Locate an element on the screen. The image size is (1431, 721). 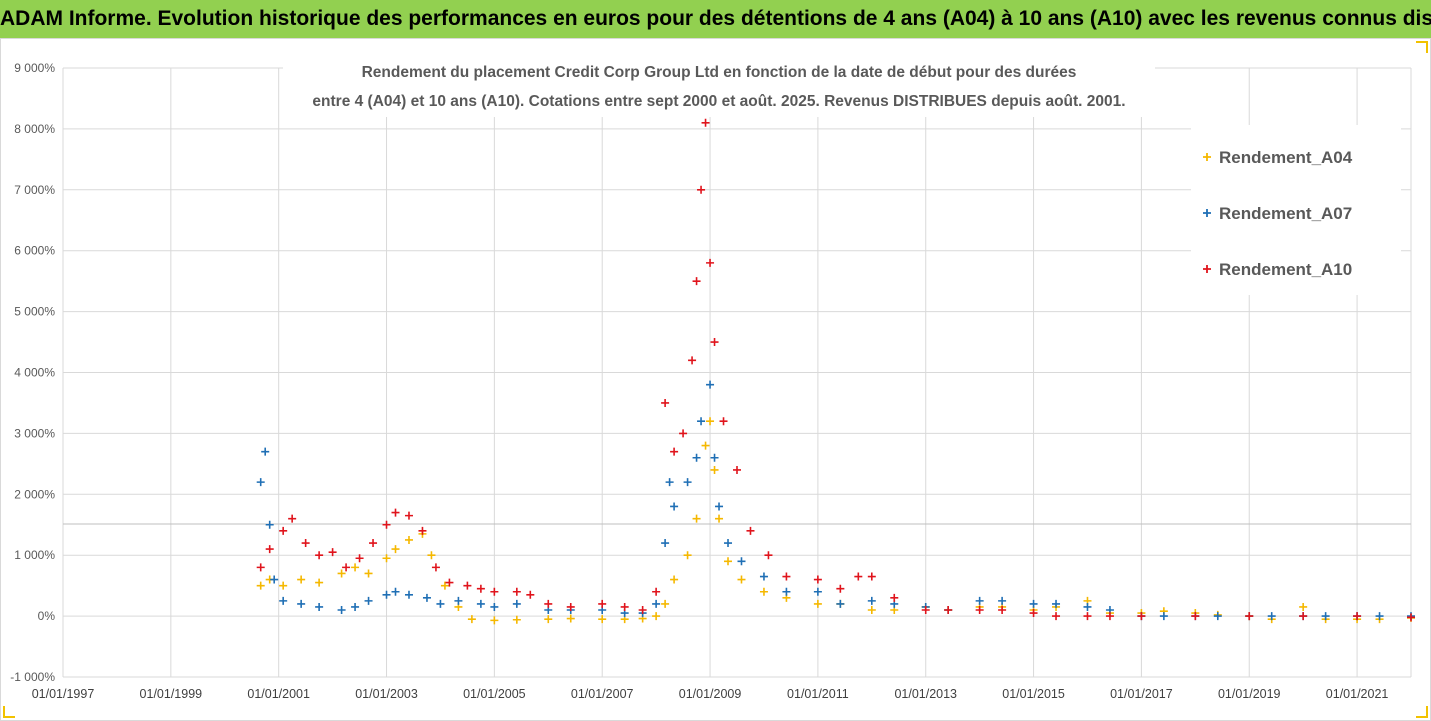
frame-corner-bottom-left is located at coordinates (9, 712).